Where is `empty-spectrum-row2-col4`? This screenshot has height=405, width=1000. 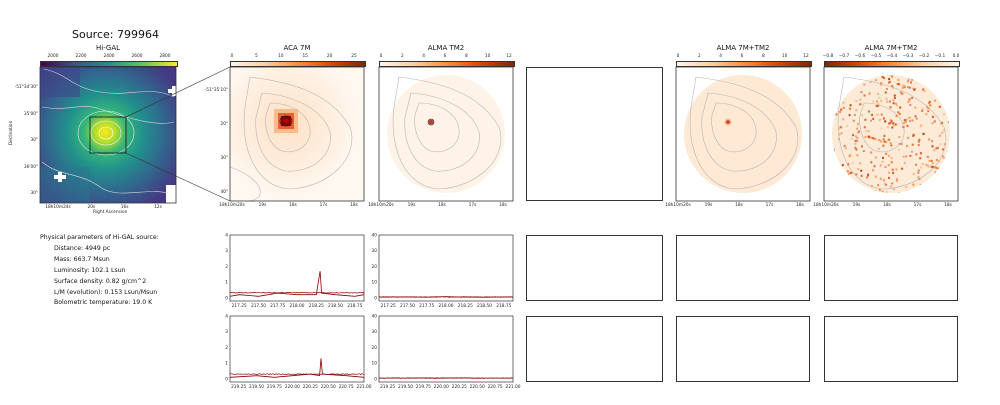 empty-spectrum-row2-col4 is located at coordinates (743, 349).